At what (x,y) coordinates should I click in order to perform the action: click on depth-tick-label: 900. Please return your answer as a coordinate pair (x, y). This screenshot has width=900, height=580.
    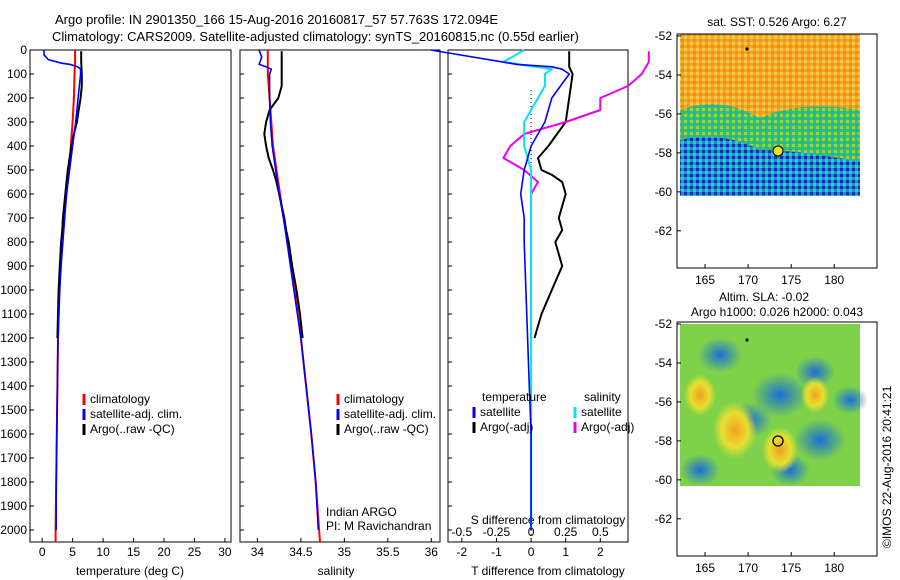
    Looking at the image, I should click on (17, 266).